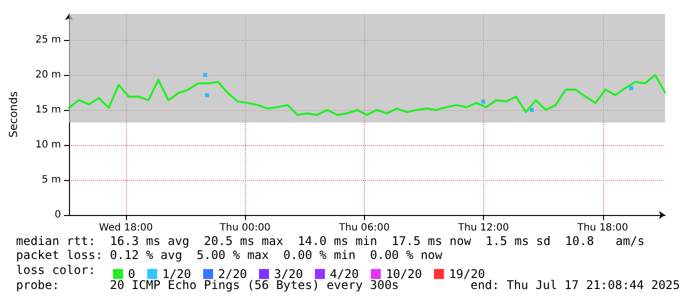  Describe the element at coordinates (13, 114) in the screenshot. I see `y-axis-title: Seconds` at that location.